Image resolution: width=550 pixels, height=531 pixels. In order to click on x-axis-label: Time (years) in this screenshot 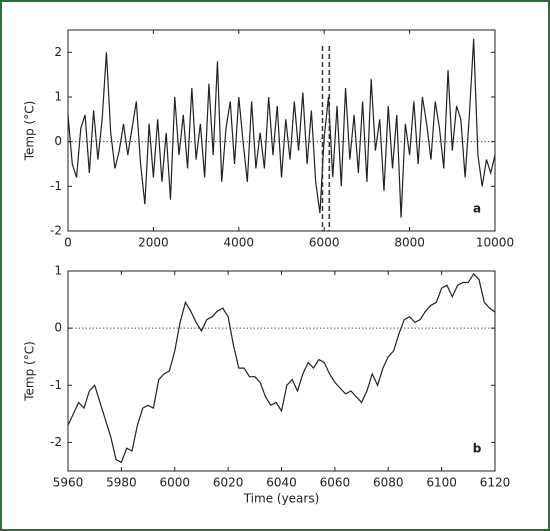, I will do `click(281, 499)`.